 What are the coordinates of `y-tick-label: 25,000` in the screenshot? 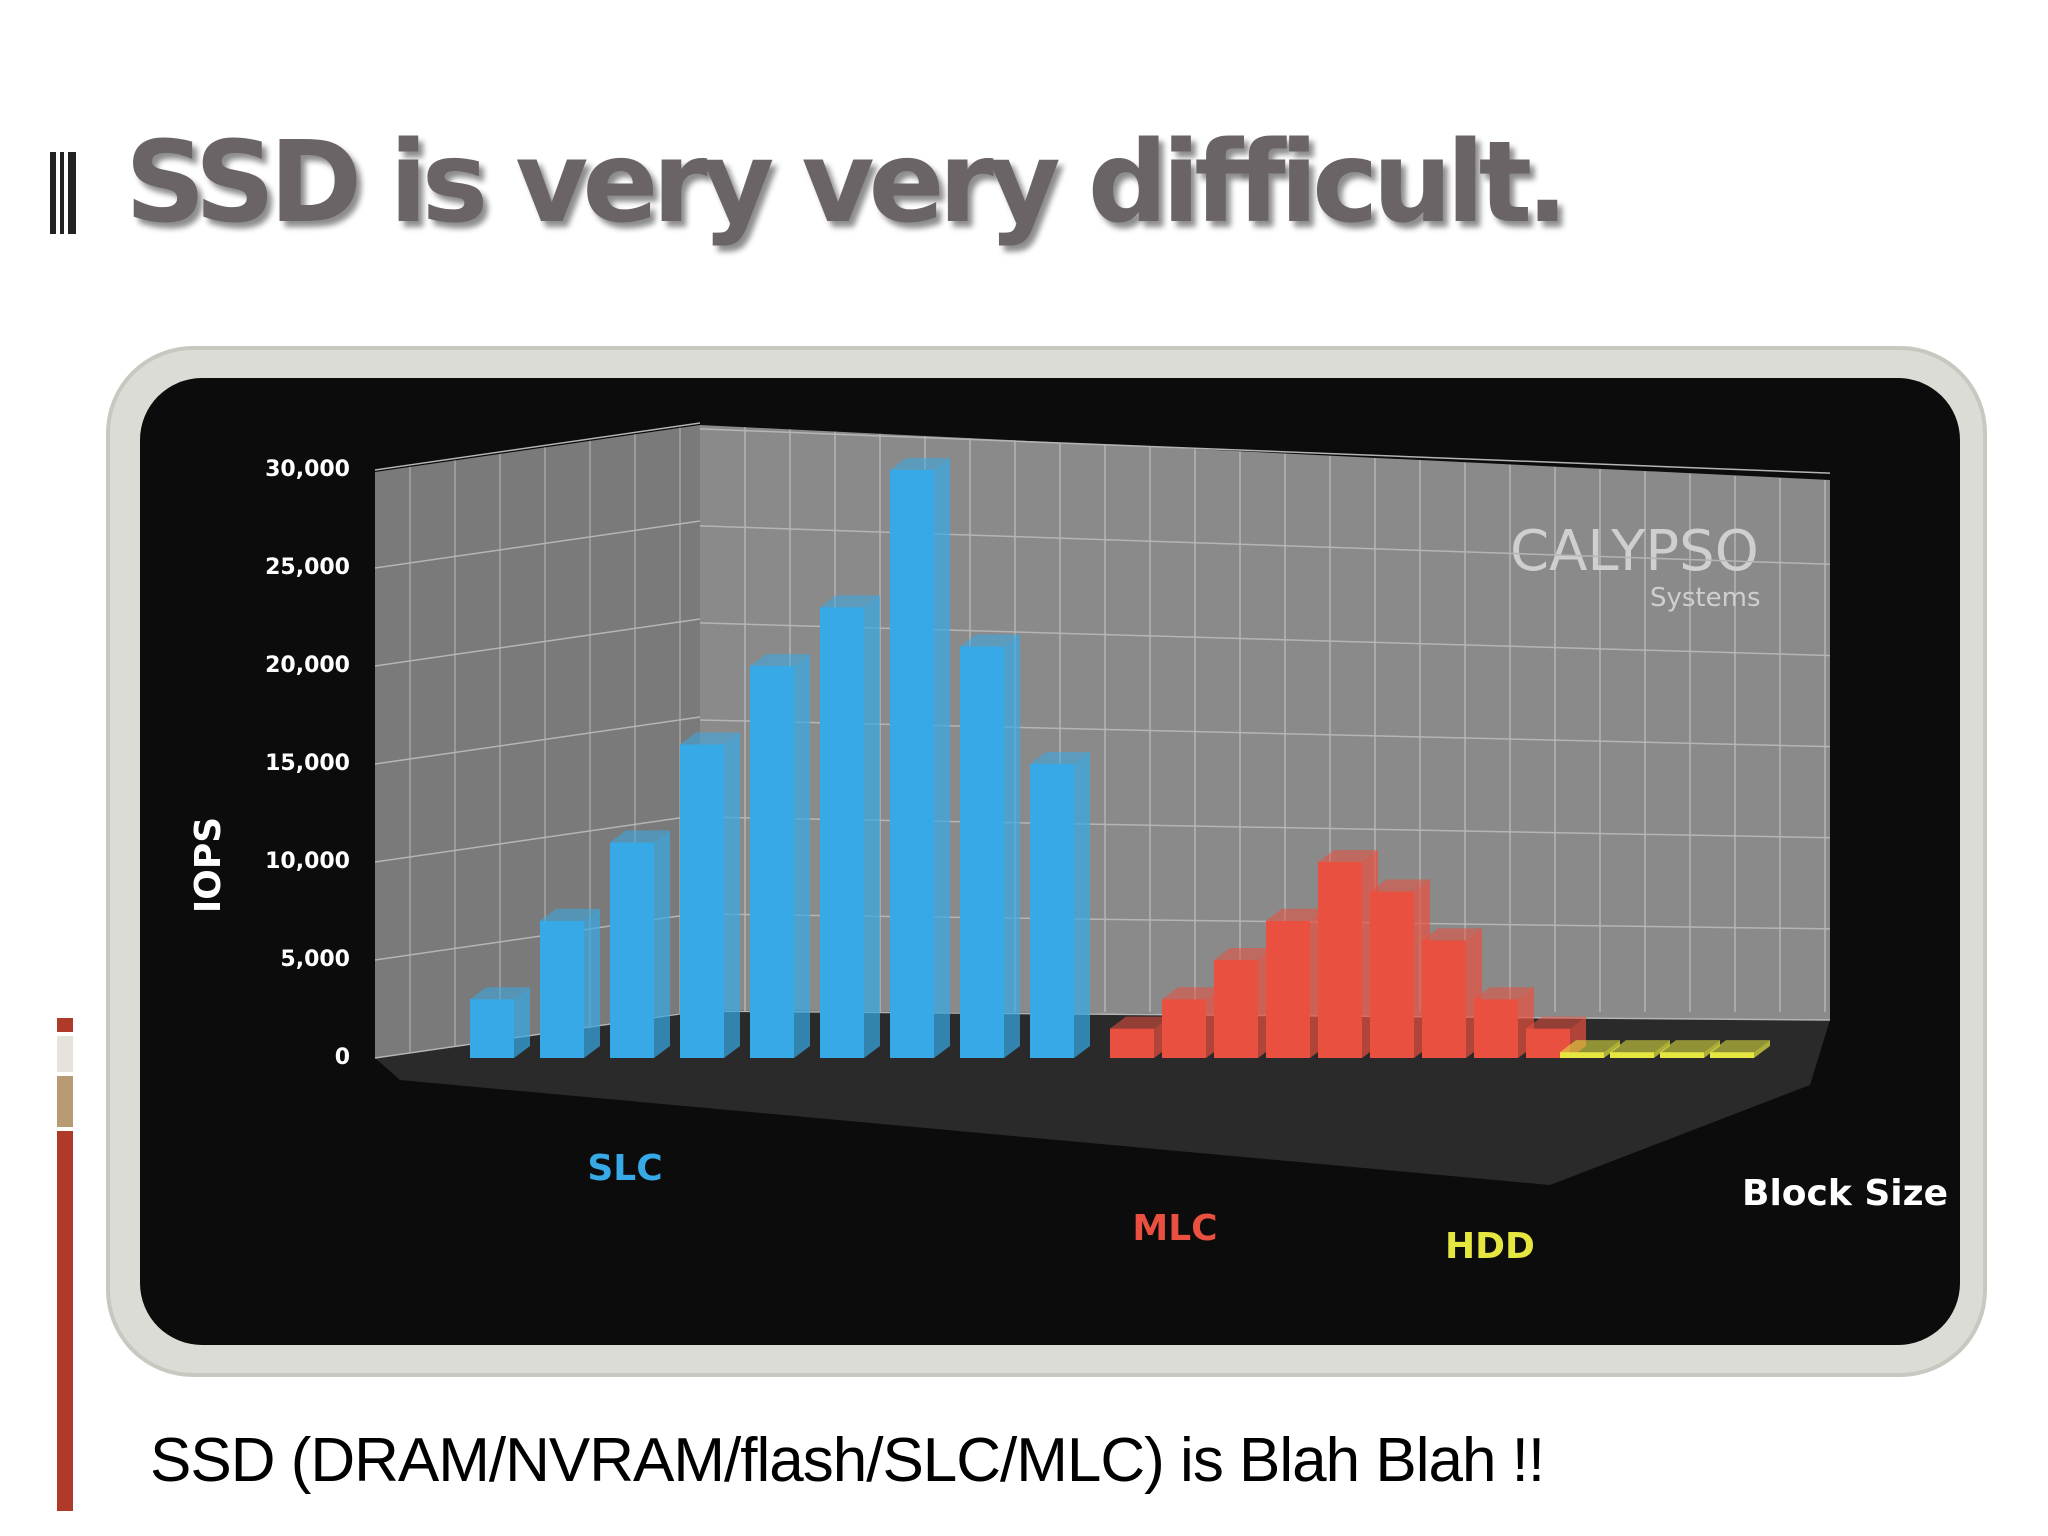 It's located at (307, 567).